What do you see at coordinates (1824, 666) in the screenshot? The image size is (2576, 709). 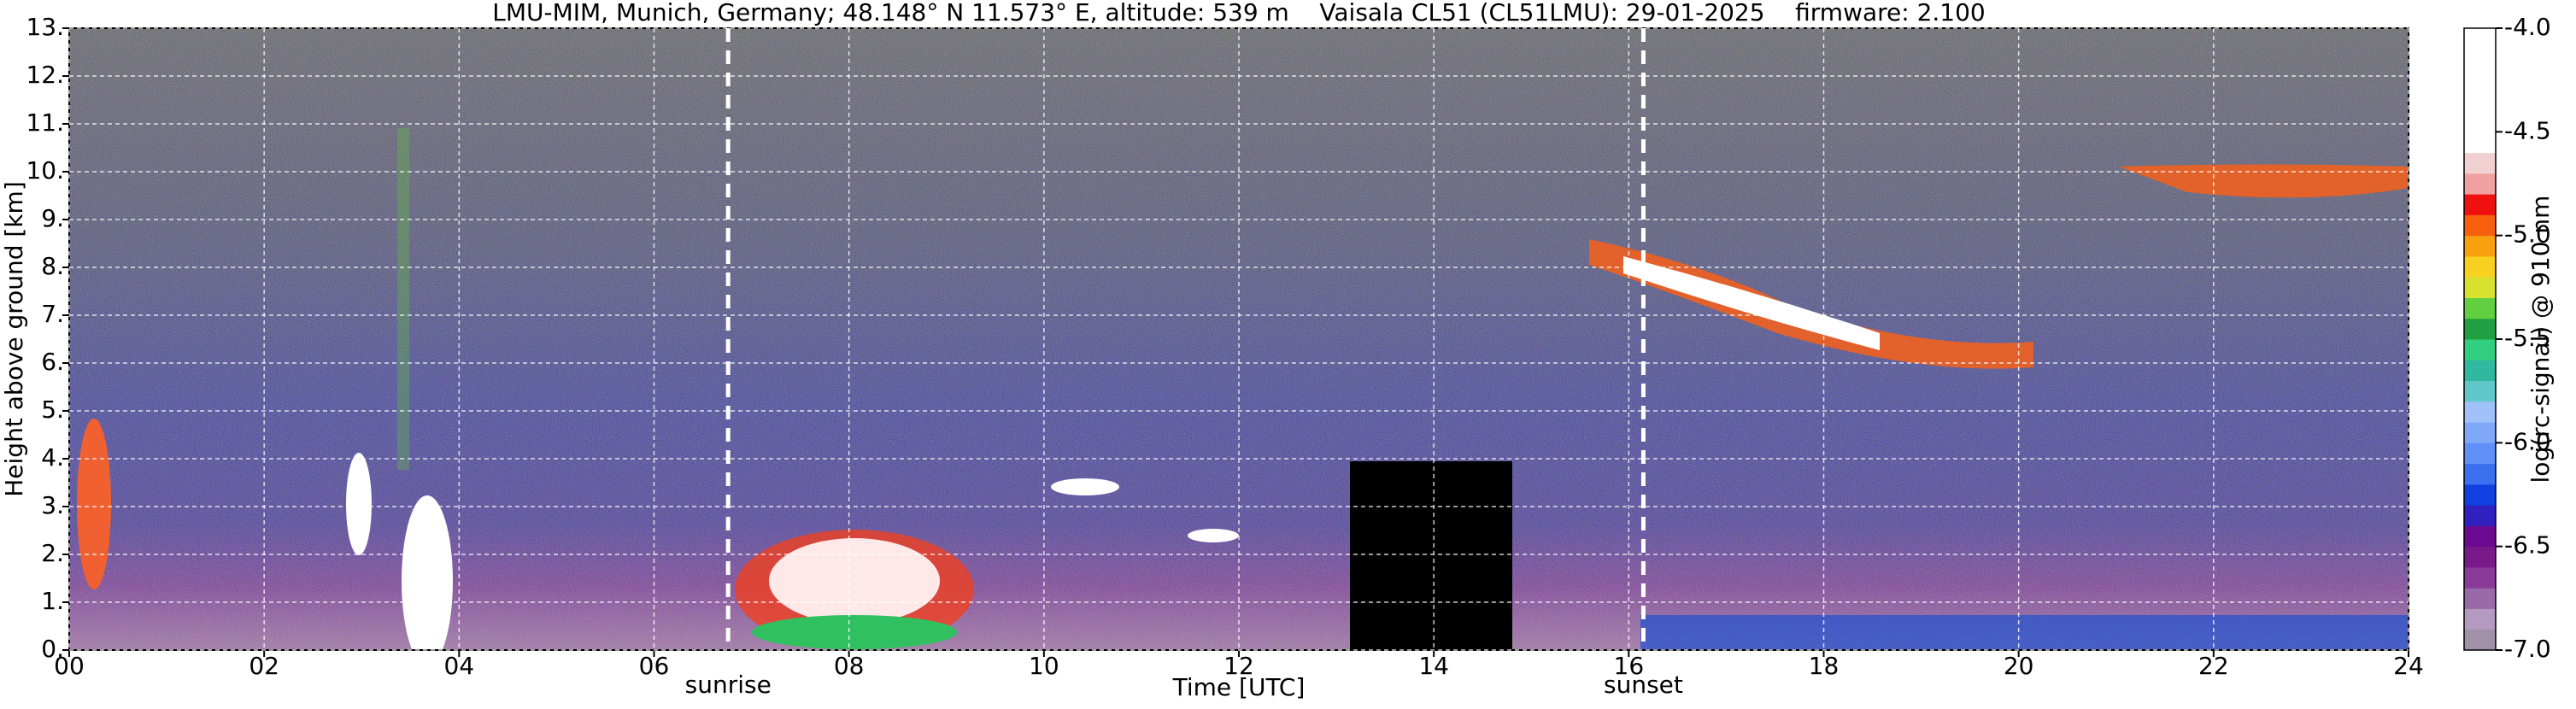 I see `x-tick-label: 18` at bounding box center [1824, 666].